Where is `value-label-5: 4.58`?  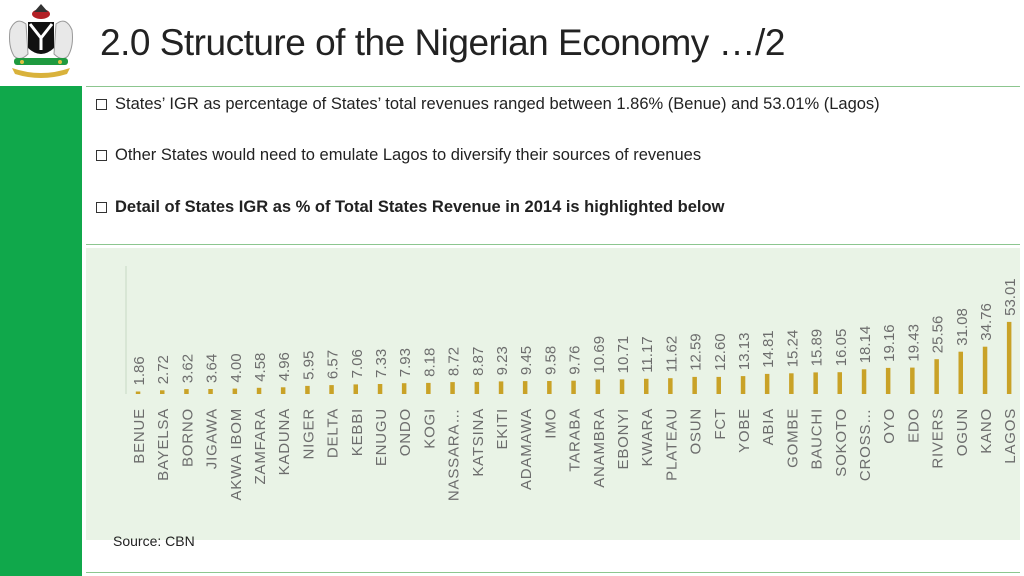 value-label-5: 4.58 is located at coordinates (260, 367).